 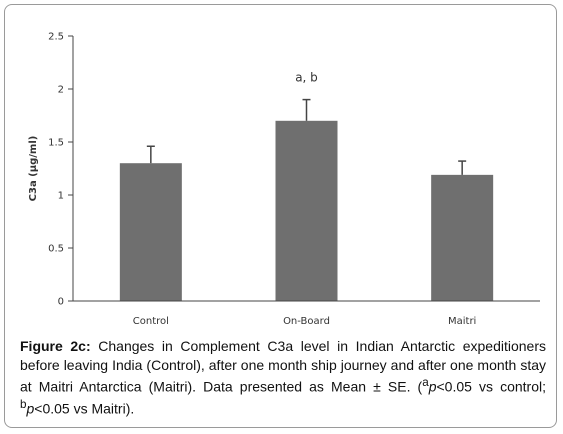 What do you see at coordinates (462, 321) in the screenshot?
I see `x-tick-label: Maitri` at bounding box center [462, 321].